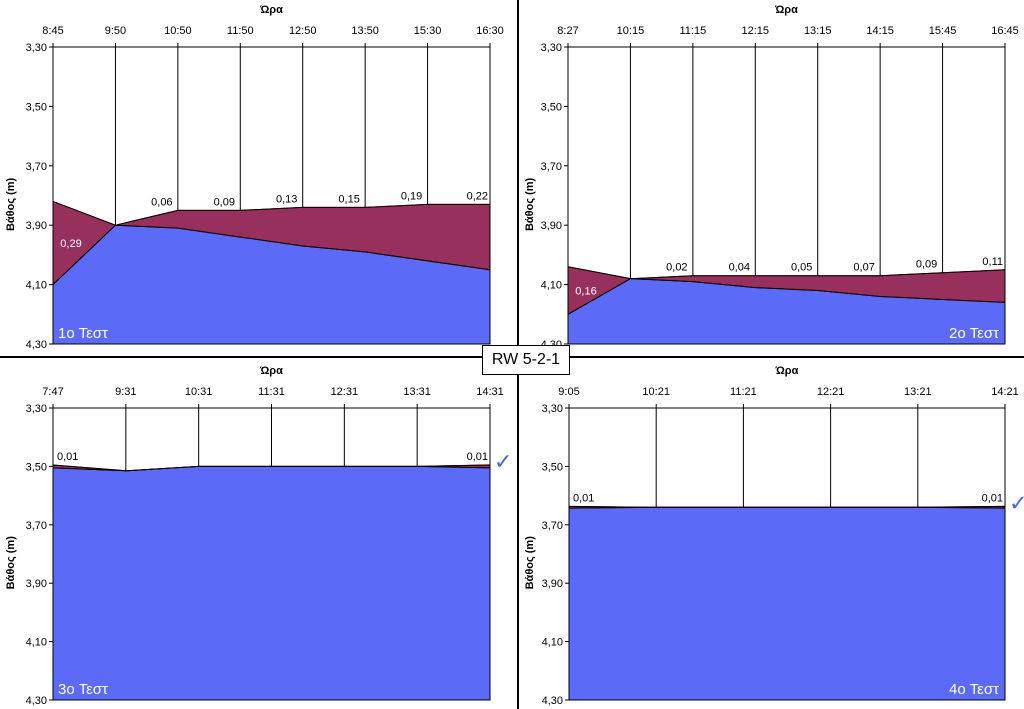 The height and width of the screenshot is (709, 1024). What do you see at coordinates (568, 392) in the screenshot?
I see `x-tick-label: 9:05` at bounding box center [568, 392].